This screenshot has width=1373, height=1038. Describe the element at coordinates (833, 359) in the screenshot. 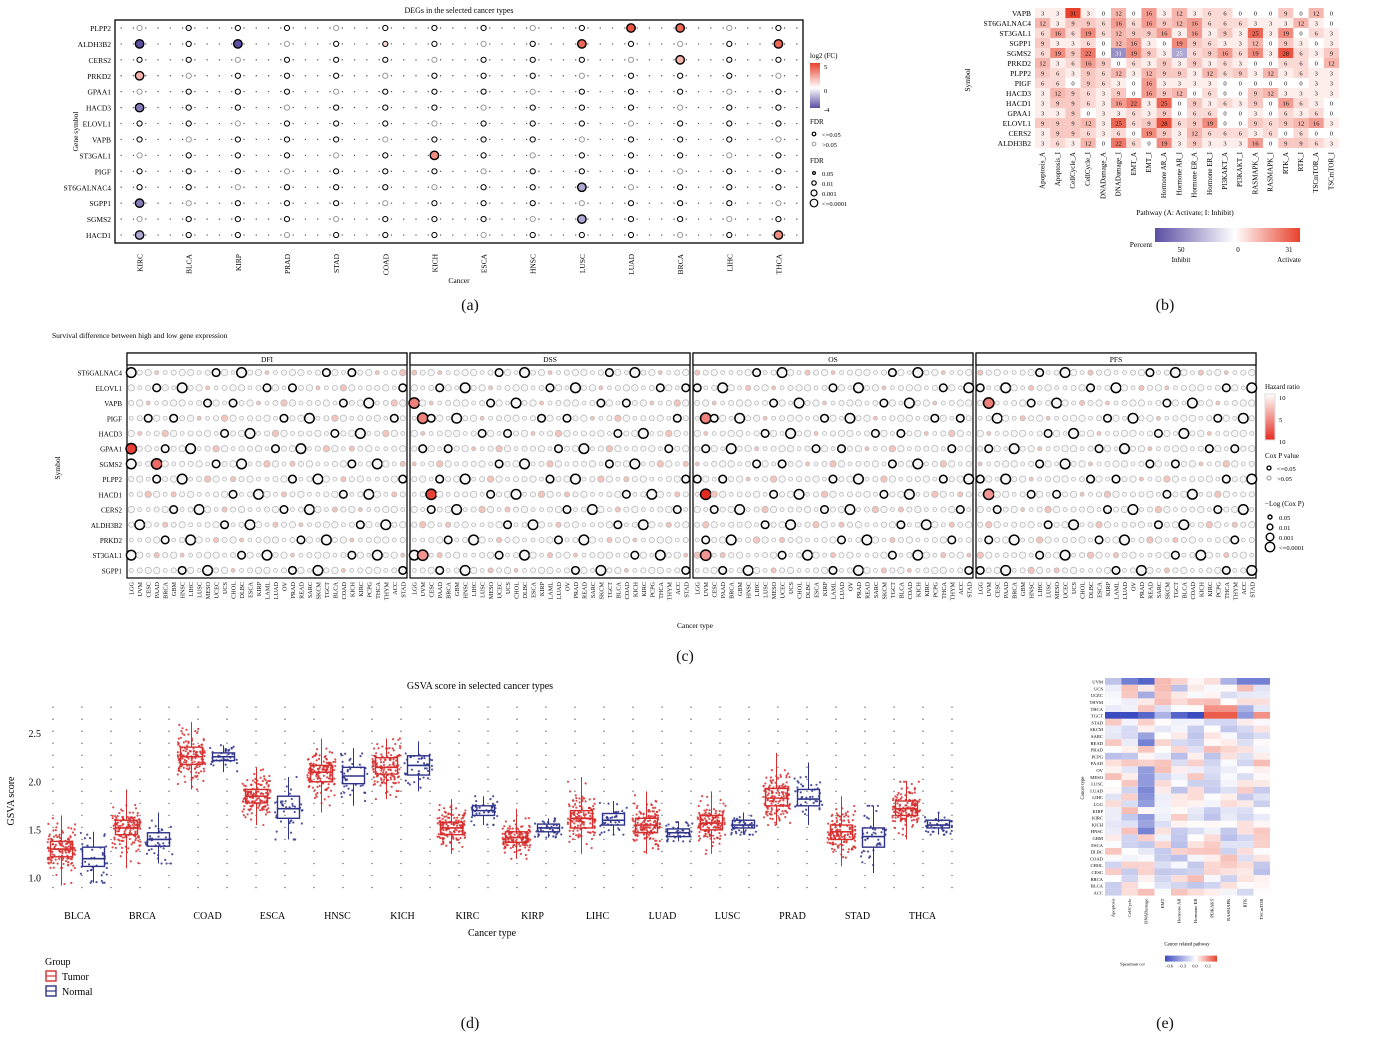

I see `facet-label: OS` at that location.